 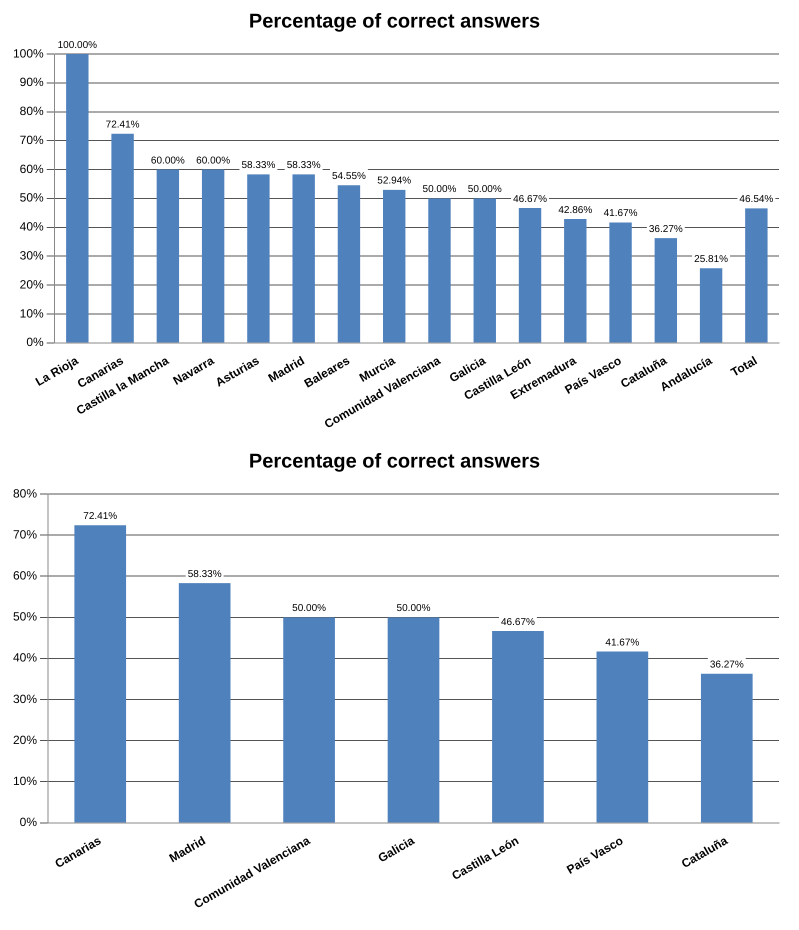 I want to click on data-label: 54.55%, so click(x=349, y=176).